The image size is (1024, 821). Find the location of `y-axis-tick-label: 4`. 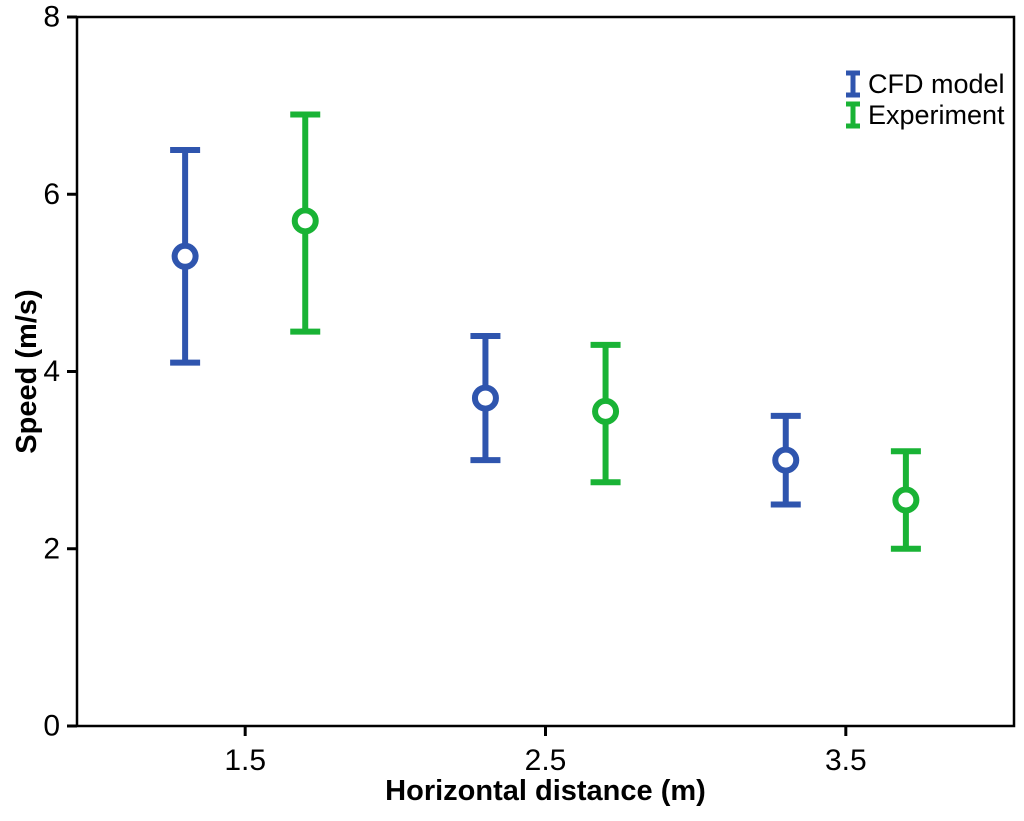

y-axis-tick-label: 4 is located at coordinates (51, 371).